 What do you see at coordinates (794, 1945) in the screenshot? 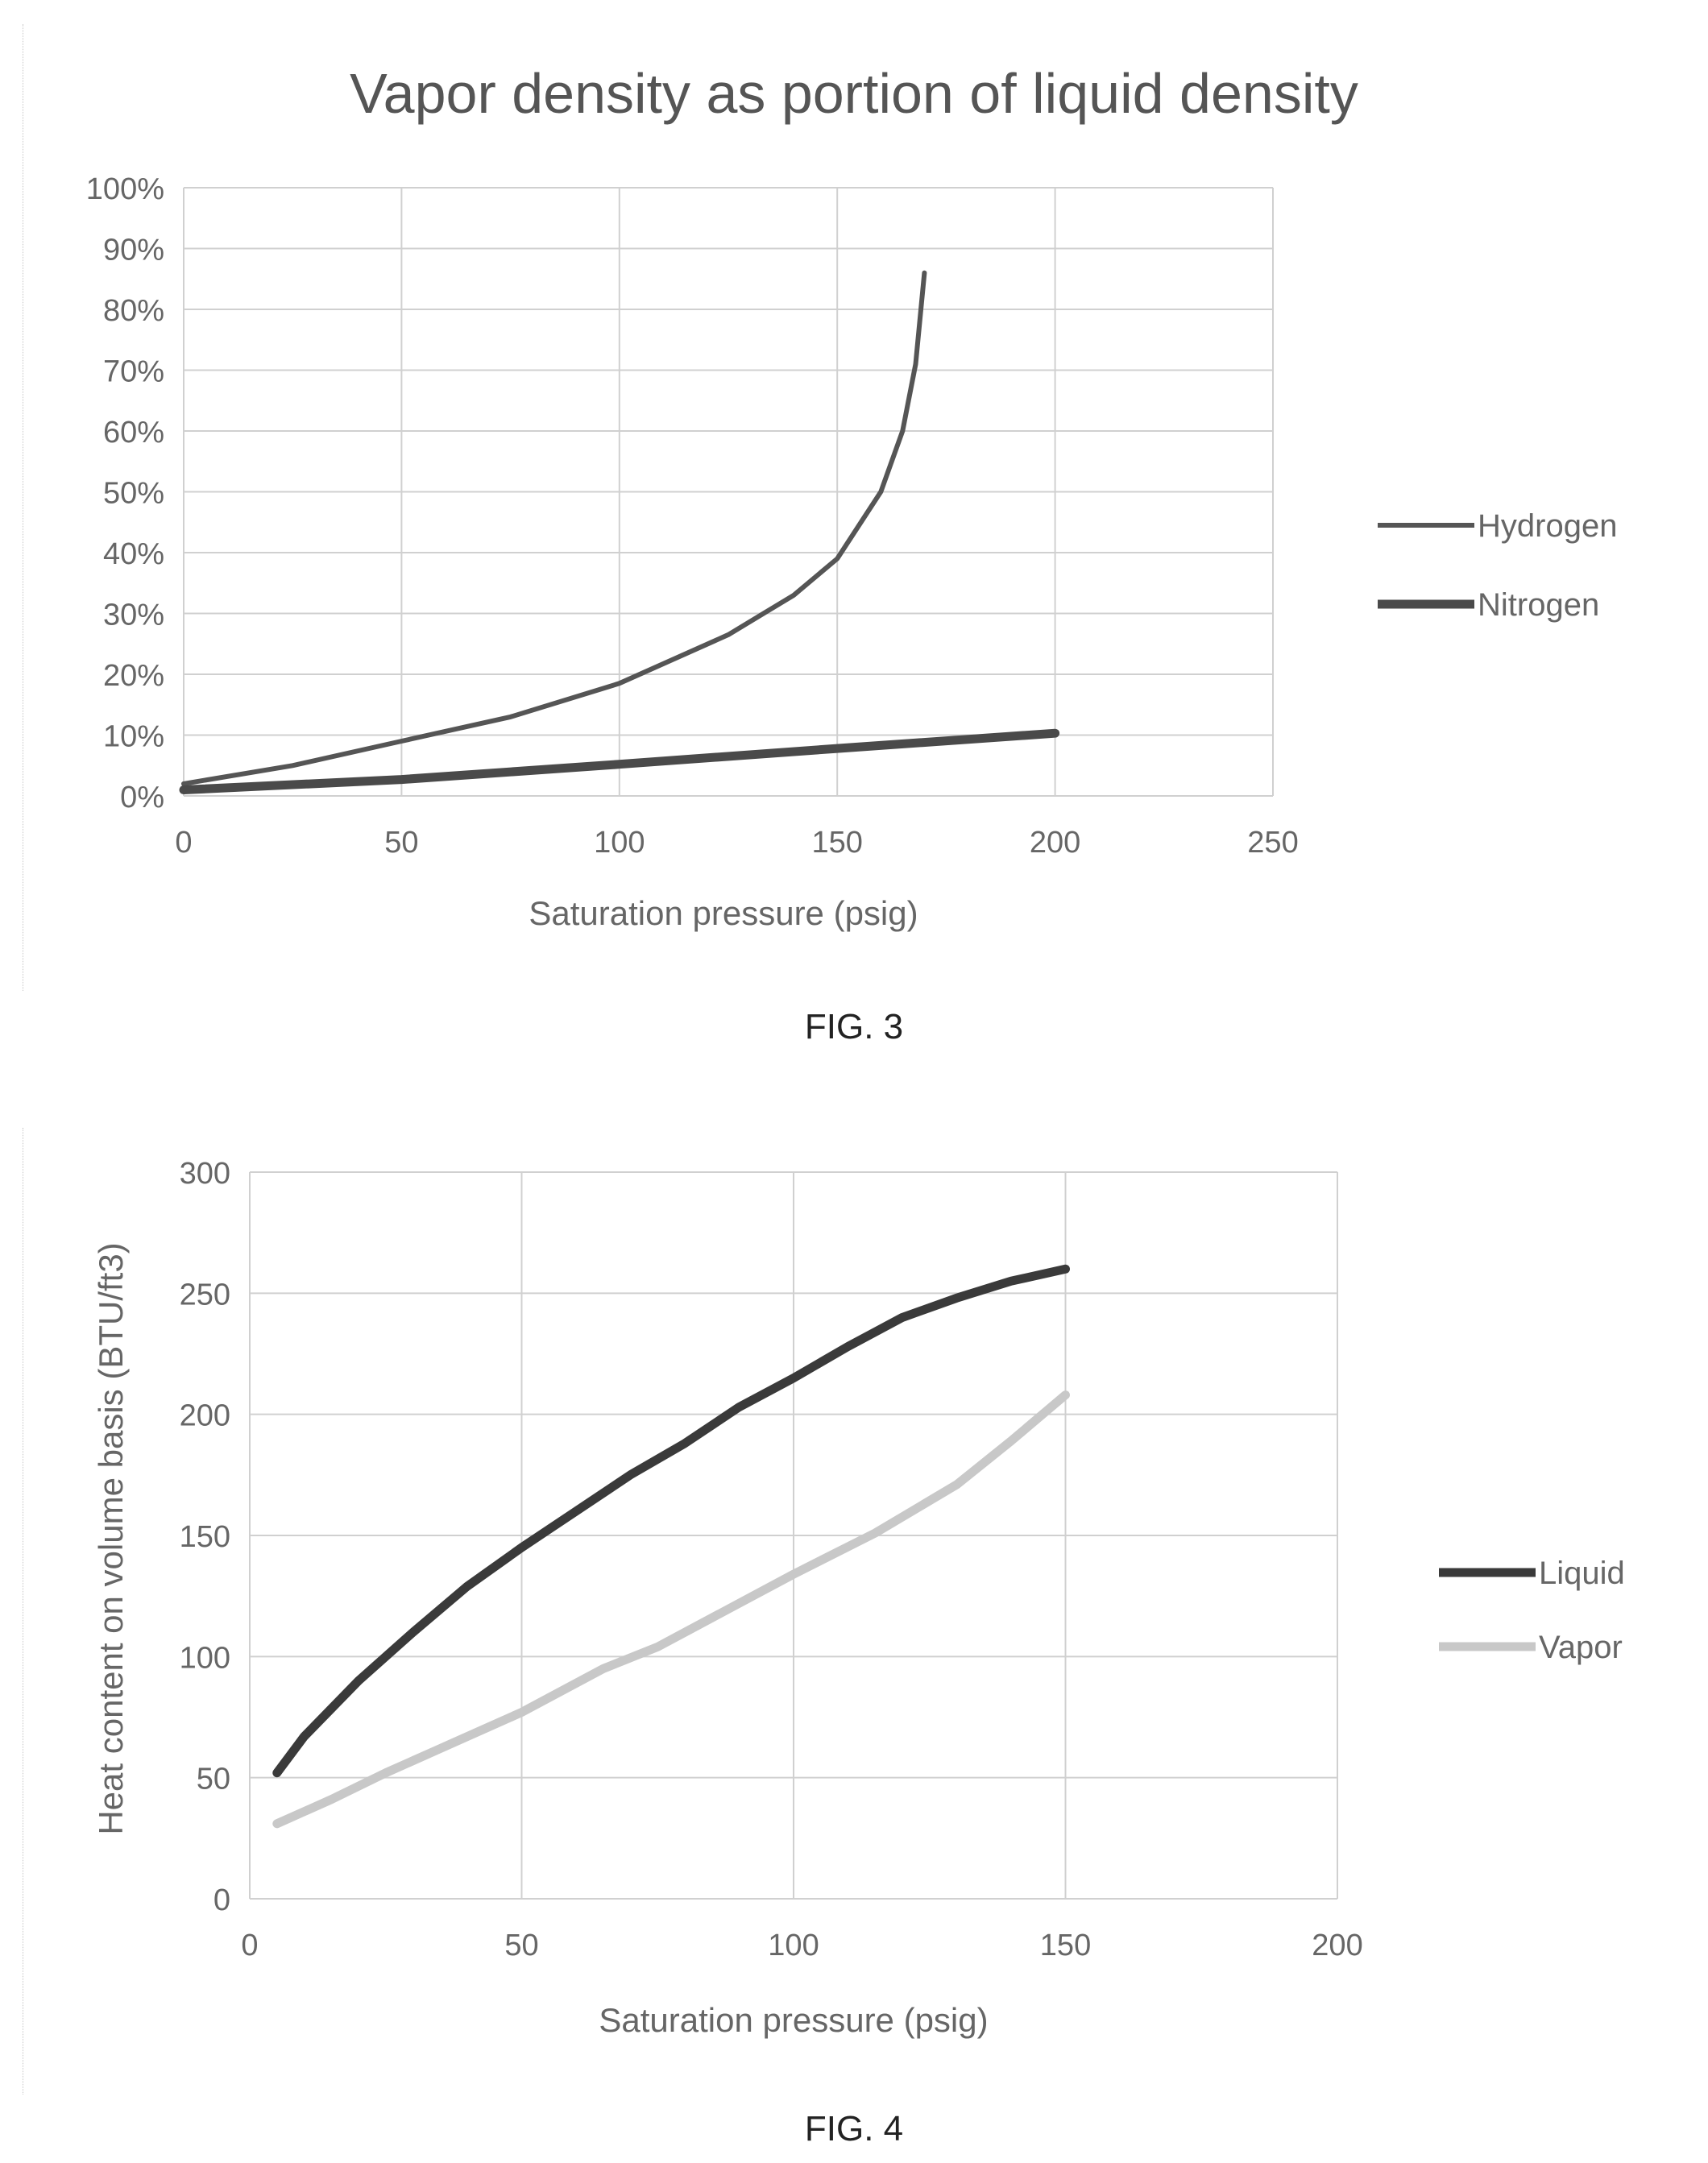
I see `fig4-x-tick-label: 100` at bounding box center [794, 1945].